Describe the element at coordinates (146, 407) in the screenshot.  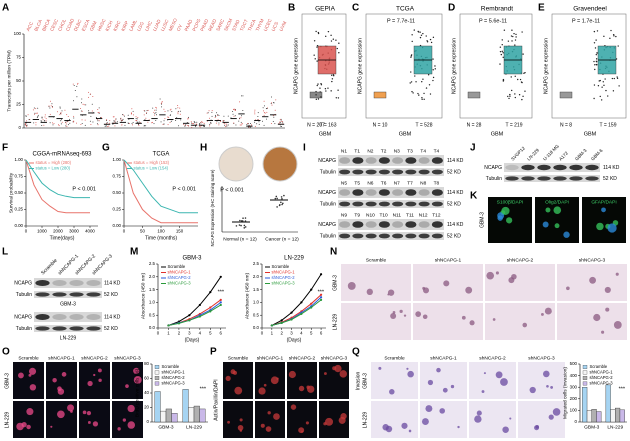
I see `y-tick-label: 20` at that location.